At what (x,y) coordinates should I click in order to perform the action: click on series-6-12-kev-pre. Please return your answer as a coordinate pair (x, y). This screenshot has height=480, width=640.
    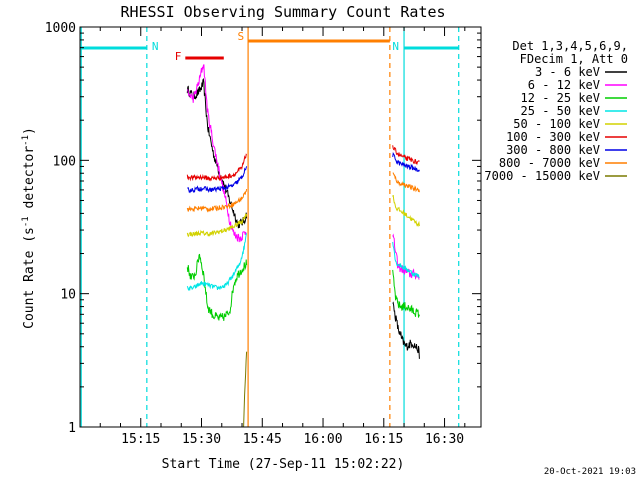
    Looking at the image, I should click on (216, 153).